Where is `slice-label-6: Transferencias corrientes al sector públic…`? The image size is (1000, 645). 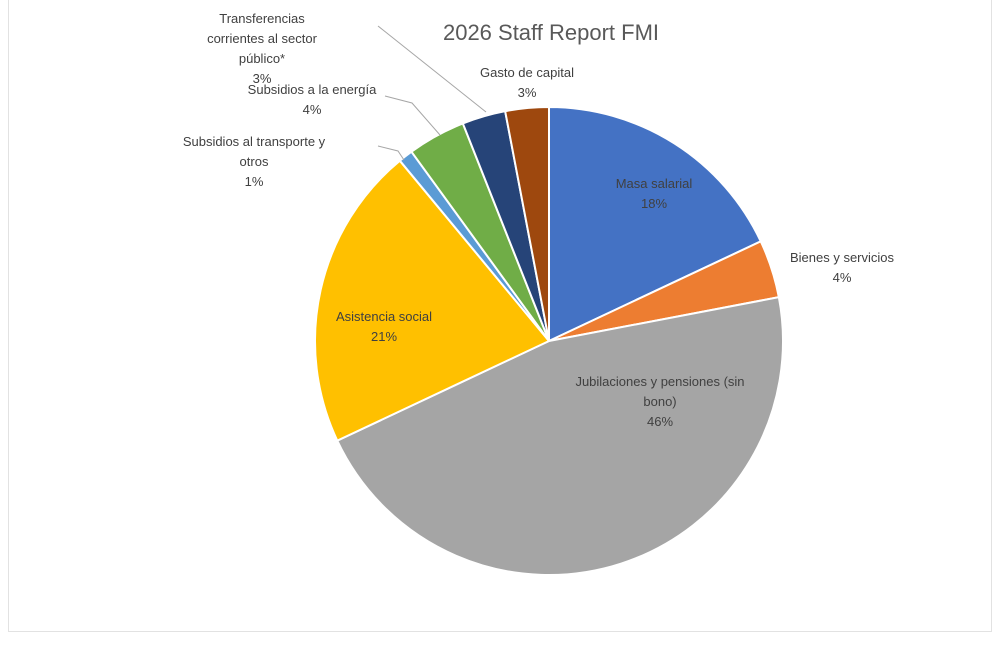 slice-label-6: Transferencias corrientes al sector públic… is located at coordinates (262, 48).